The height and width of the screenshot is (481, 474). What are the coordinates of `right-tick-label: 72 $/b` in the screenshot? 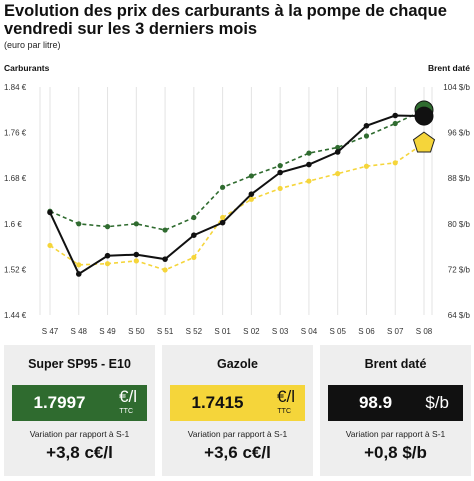 It's located at (459, 269).